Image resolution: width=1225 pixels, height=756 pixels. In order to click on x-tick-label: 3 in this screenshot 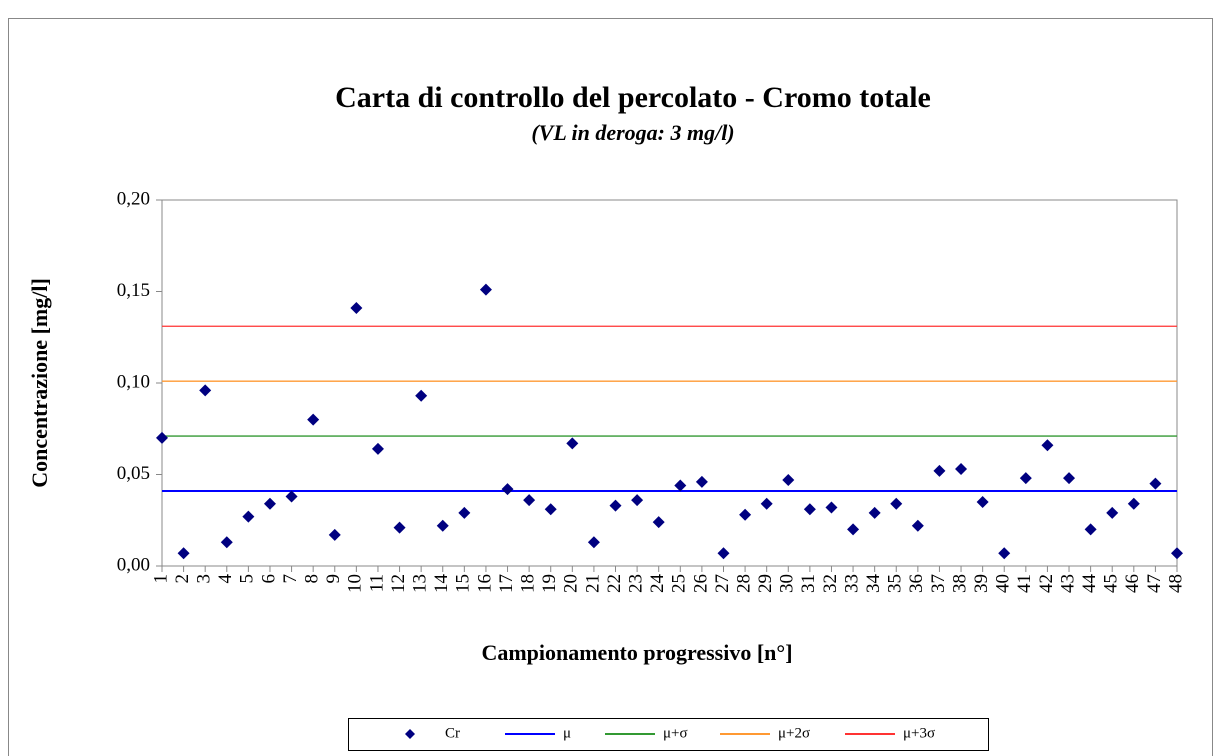, I will do `click(204, 579)`.